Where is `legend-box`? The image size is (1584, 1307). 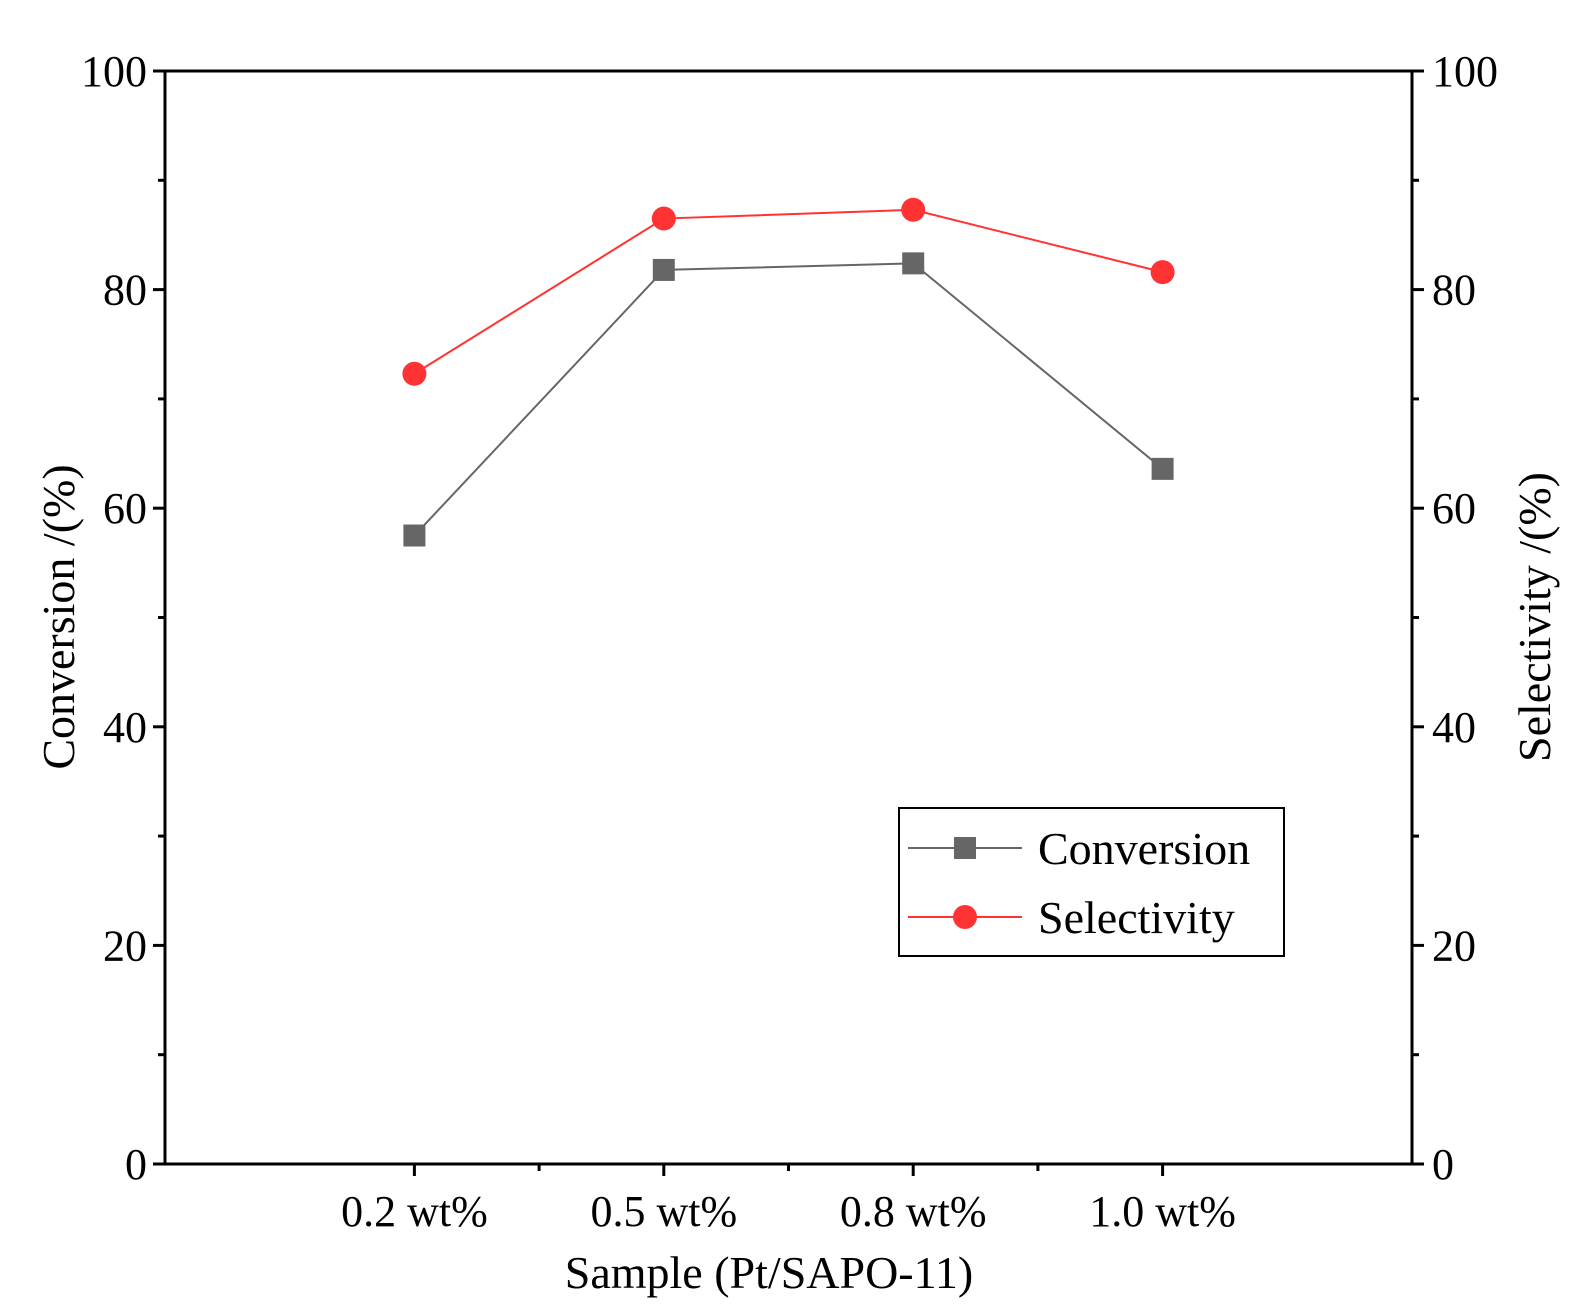 legend-box is located at coordinates (1091, 882).